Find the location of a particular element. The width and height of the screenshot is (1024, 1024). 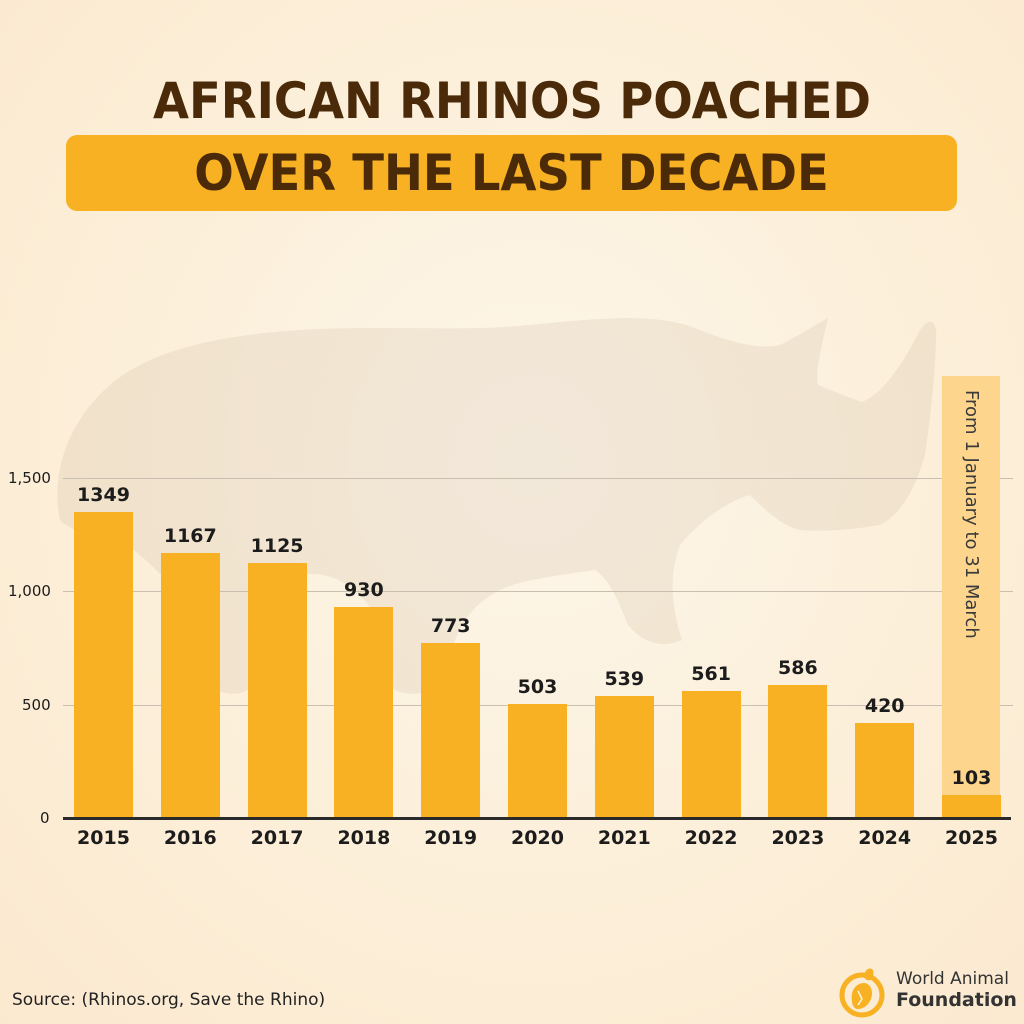

partial-year-note: From 1 January to 31 March is located at coordinates (971, 576).